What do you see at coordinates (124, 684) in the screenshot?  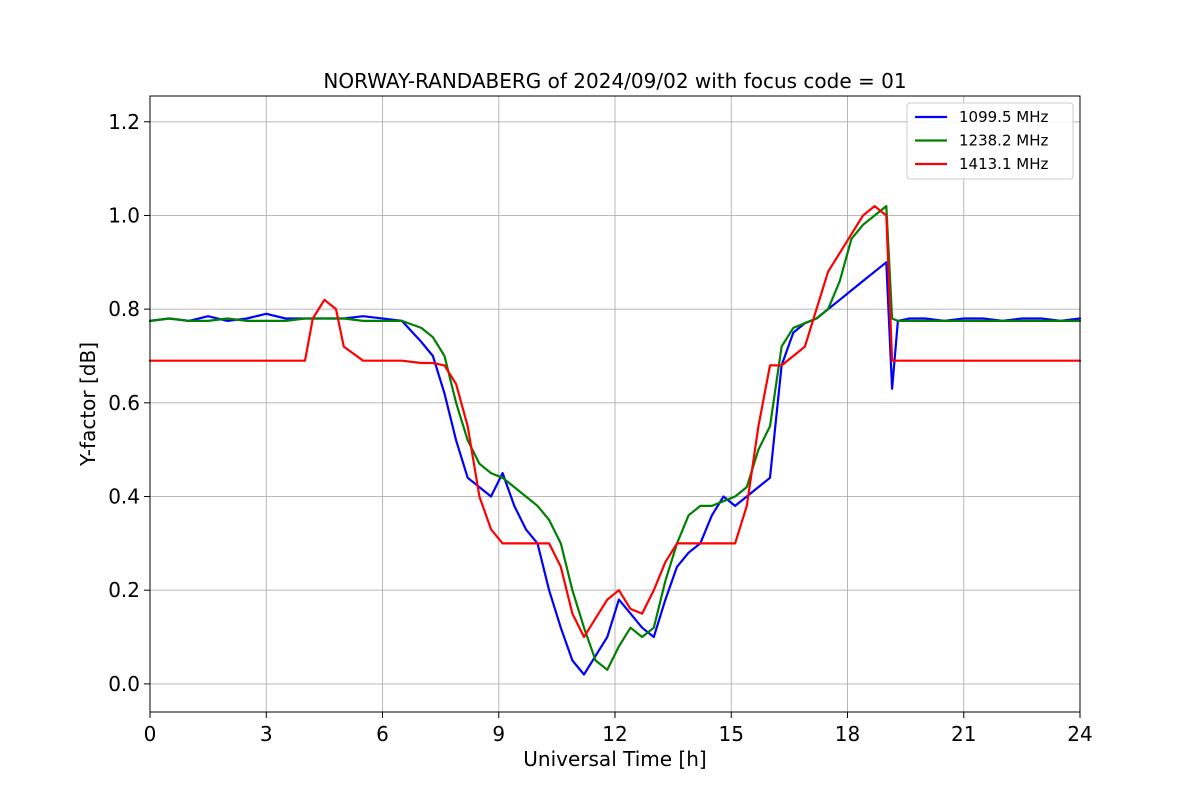 I see `y-tick-label: 0.0` at bounding box center [124, 684].